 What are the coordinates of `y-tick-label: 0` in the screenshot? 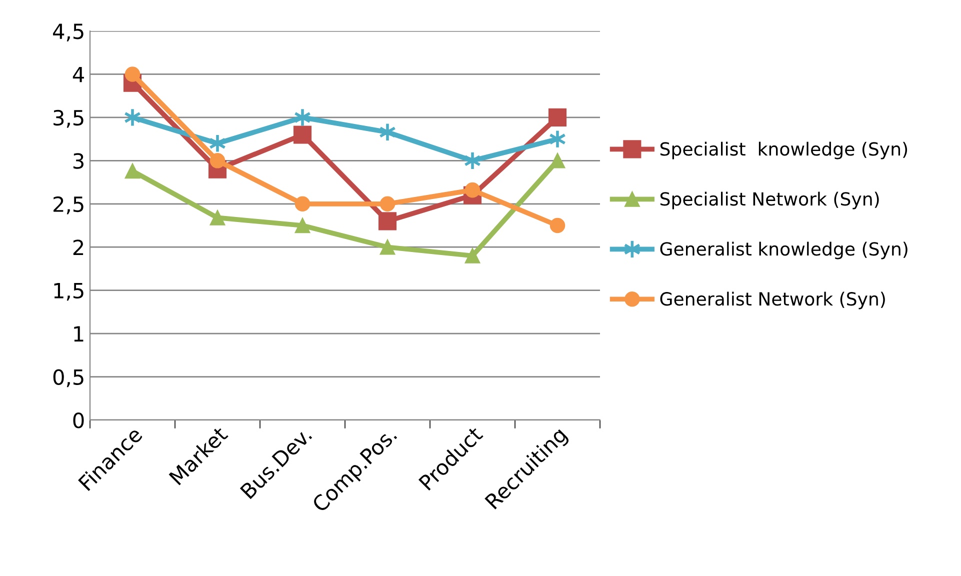 It's located at (78, 420).